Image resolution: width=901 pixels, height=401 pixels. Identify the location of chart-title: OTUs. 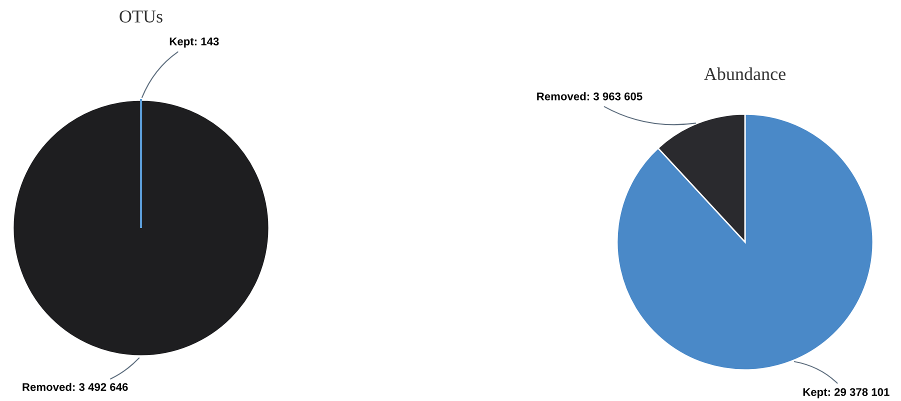
(141, 16).